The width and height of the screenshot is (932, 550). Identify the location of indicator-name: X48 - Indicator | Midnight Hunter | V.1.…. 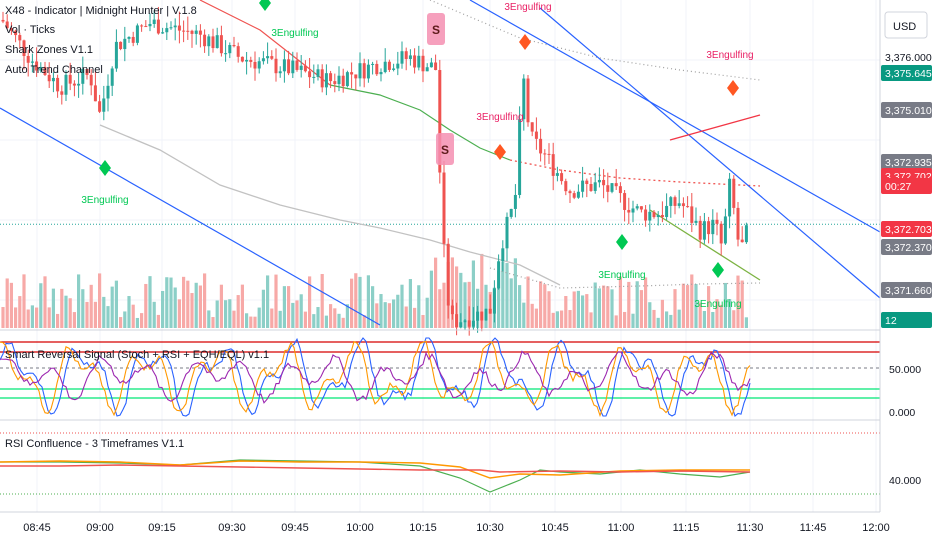
(101, 11).